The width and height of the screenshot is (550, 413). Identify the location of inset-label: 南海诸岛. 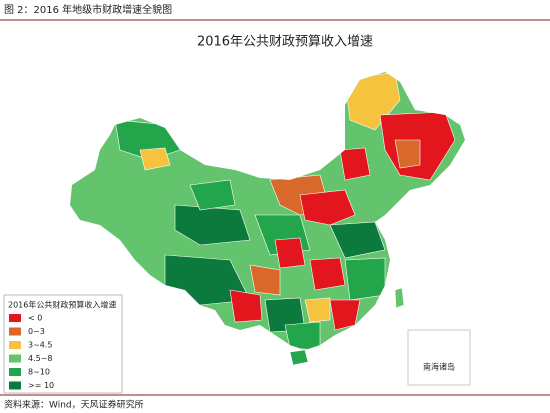
(439, 367).